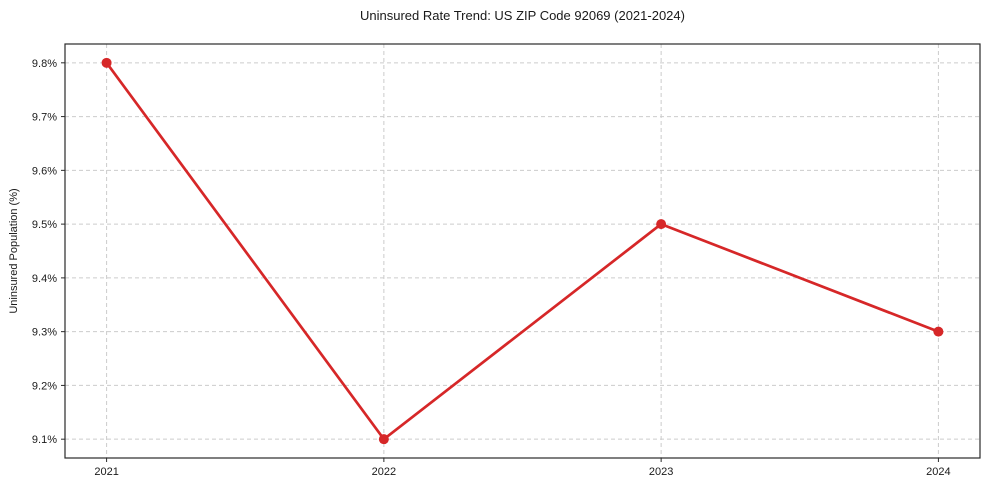  What do you see at coordinates (384, 472) in the screenshot?
I see `x-tick-label: 2022` at bounding box center [384, 472].